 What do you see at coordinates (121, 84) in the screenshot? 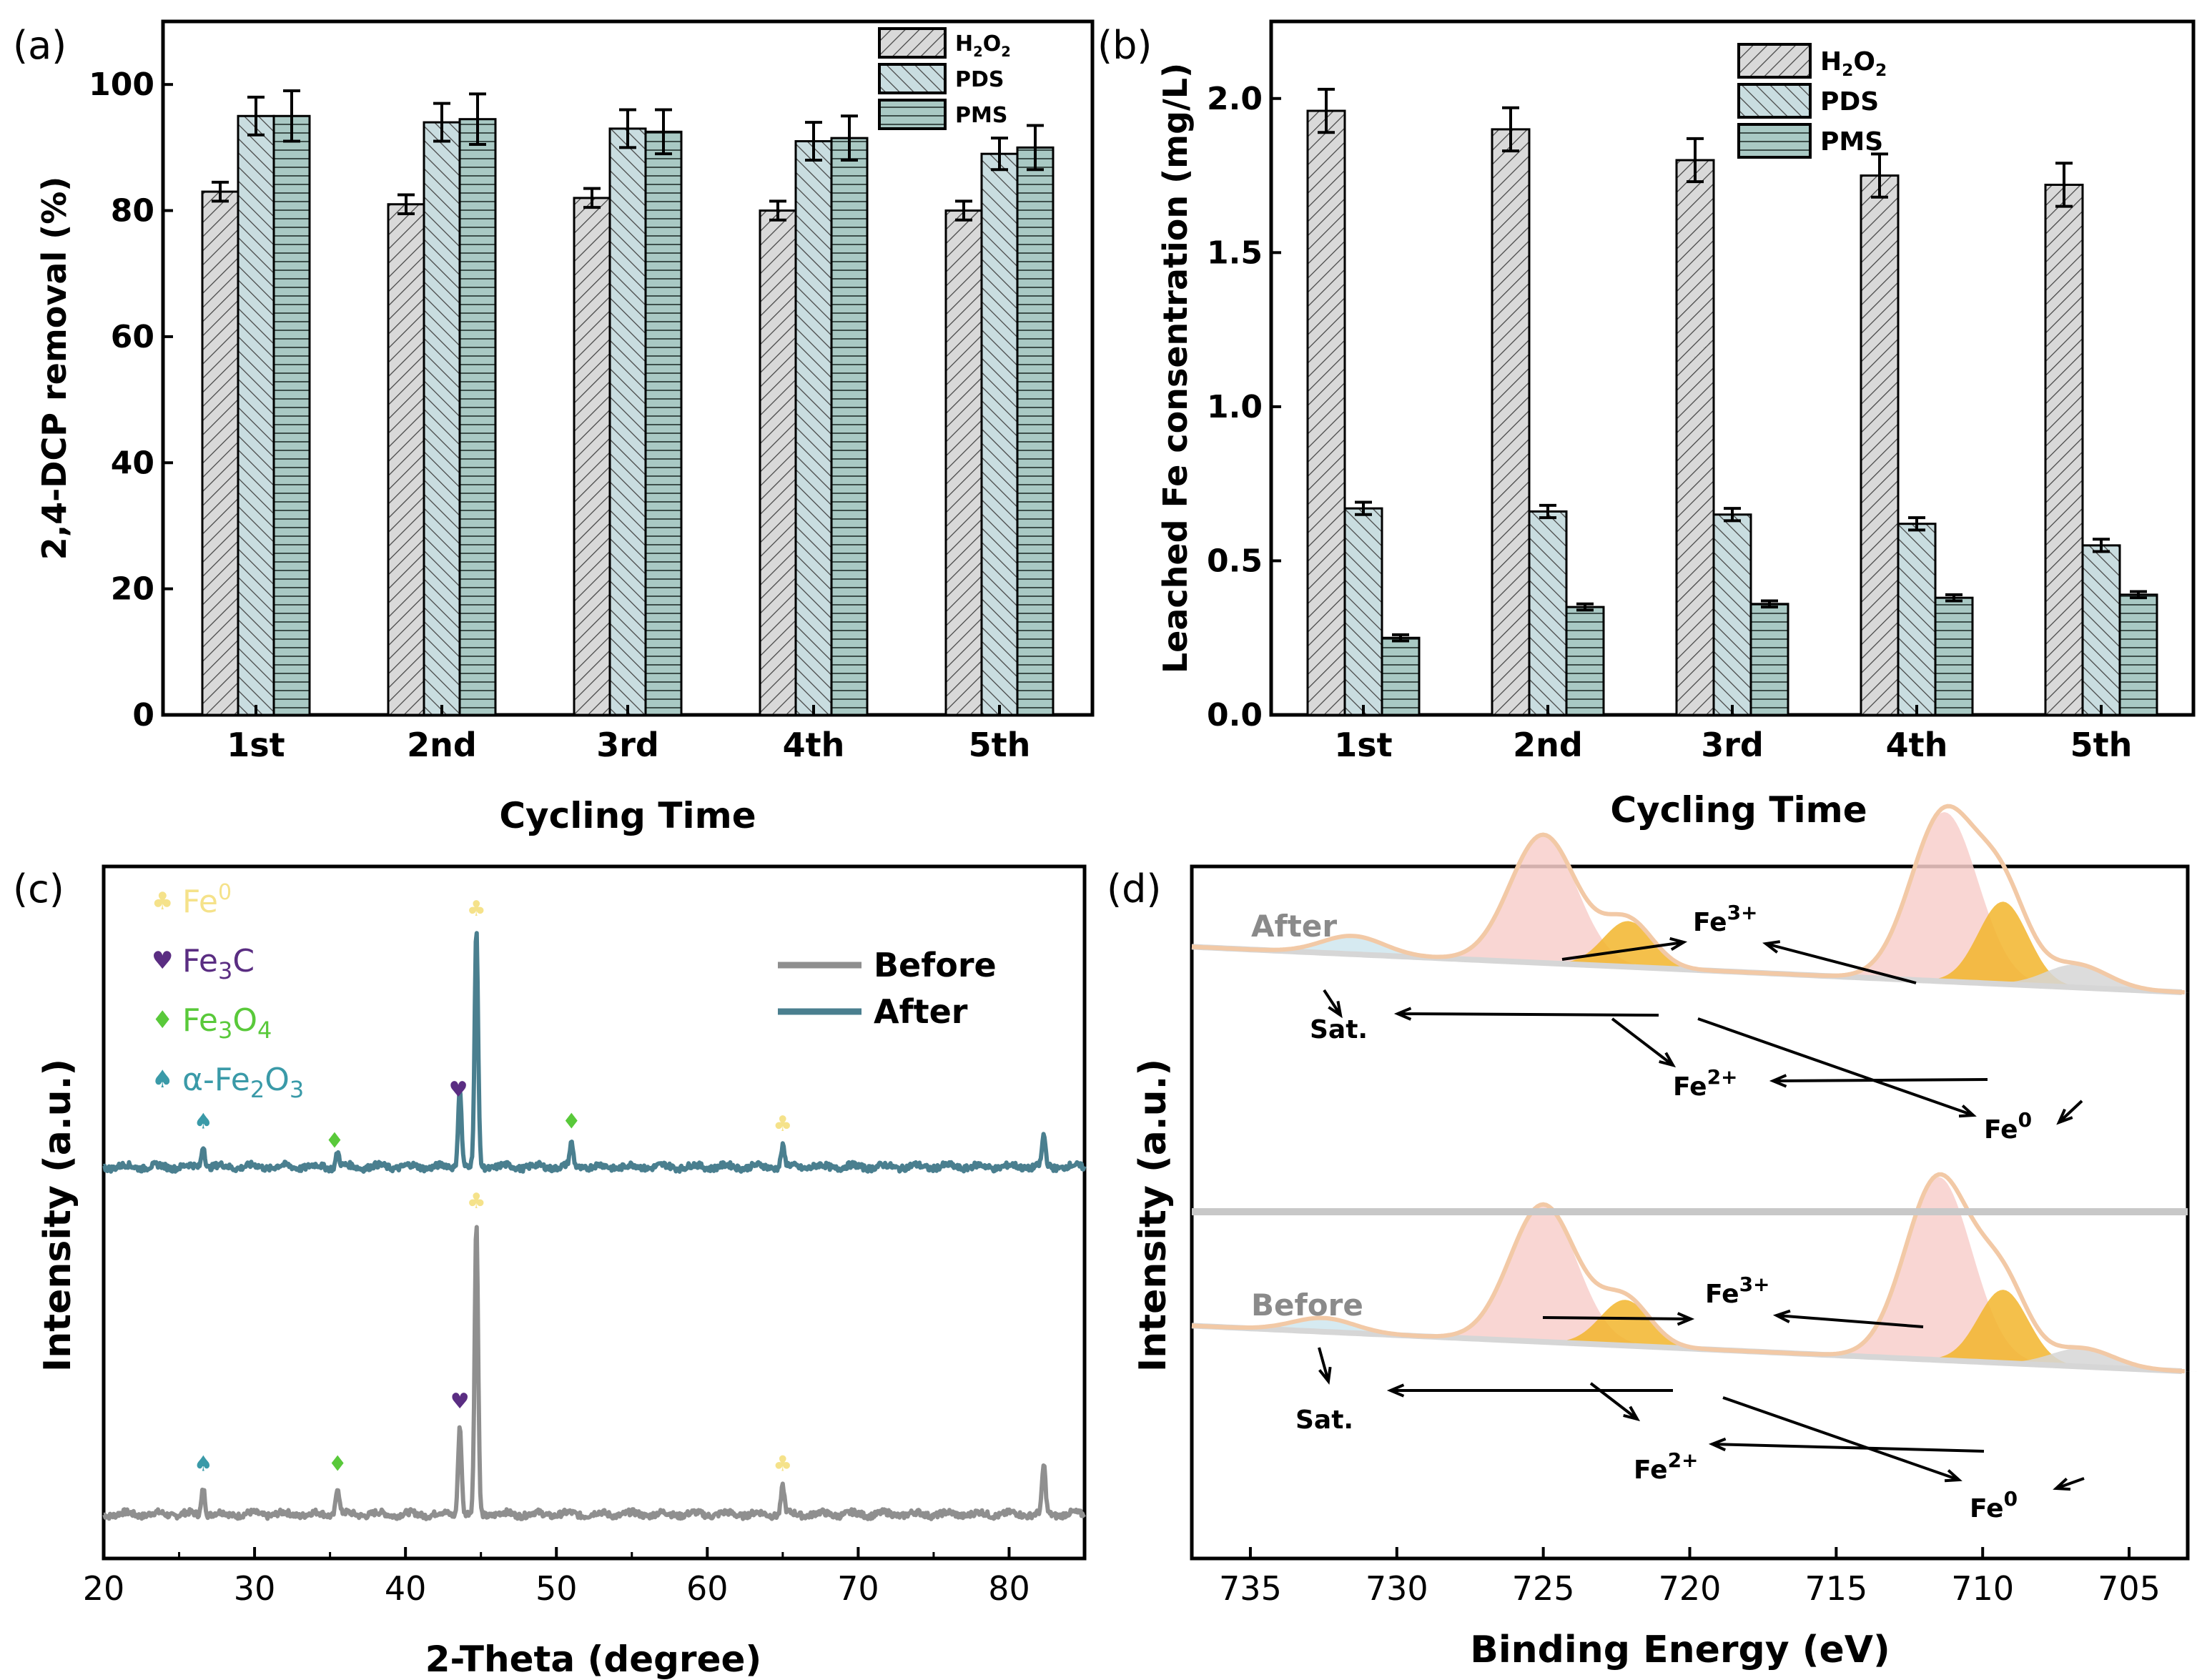
I see `y-tick-label: 100` at bounding box center [121, 84].